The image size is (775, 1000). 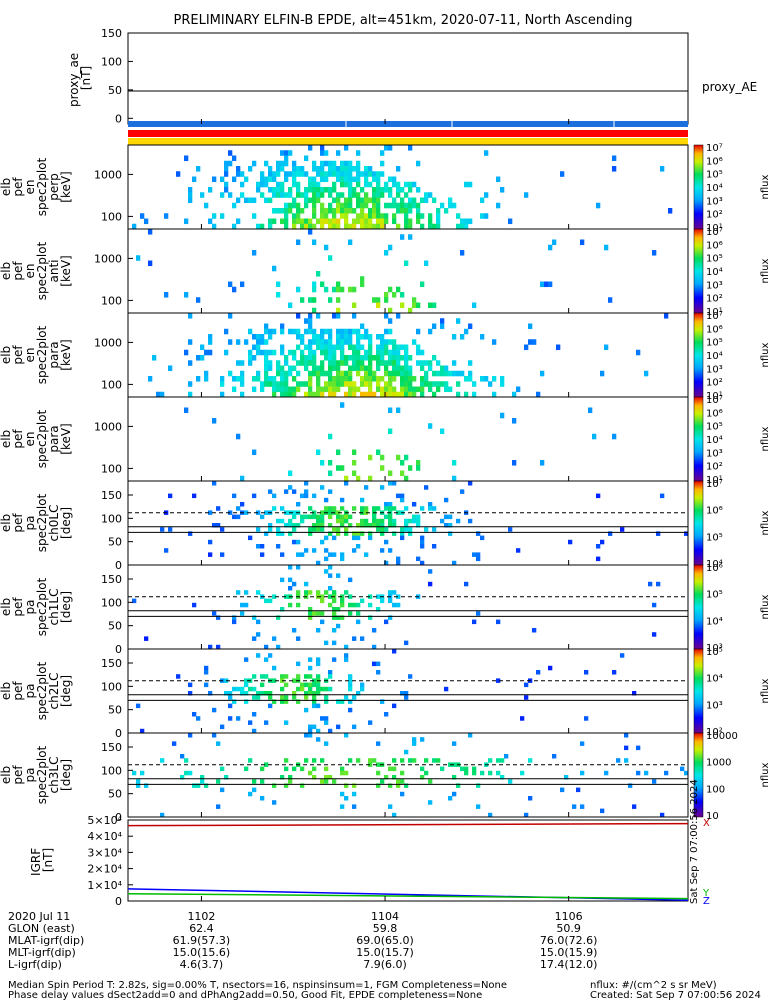 I want to click on panel-ylabel: elbpefpaspec2plotch1LC[deg], so click(x=36, y=606).